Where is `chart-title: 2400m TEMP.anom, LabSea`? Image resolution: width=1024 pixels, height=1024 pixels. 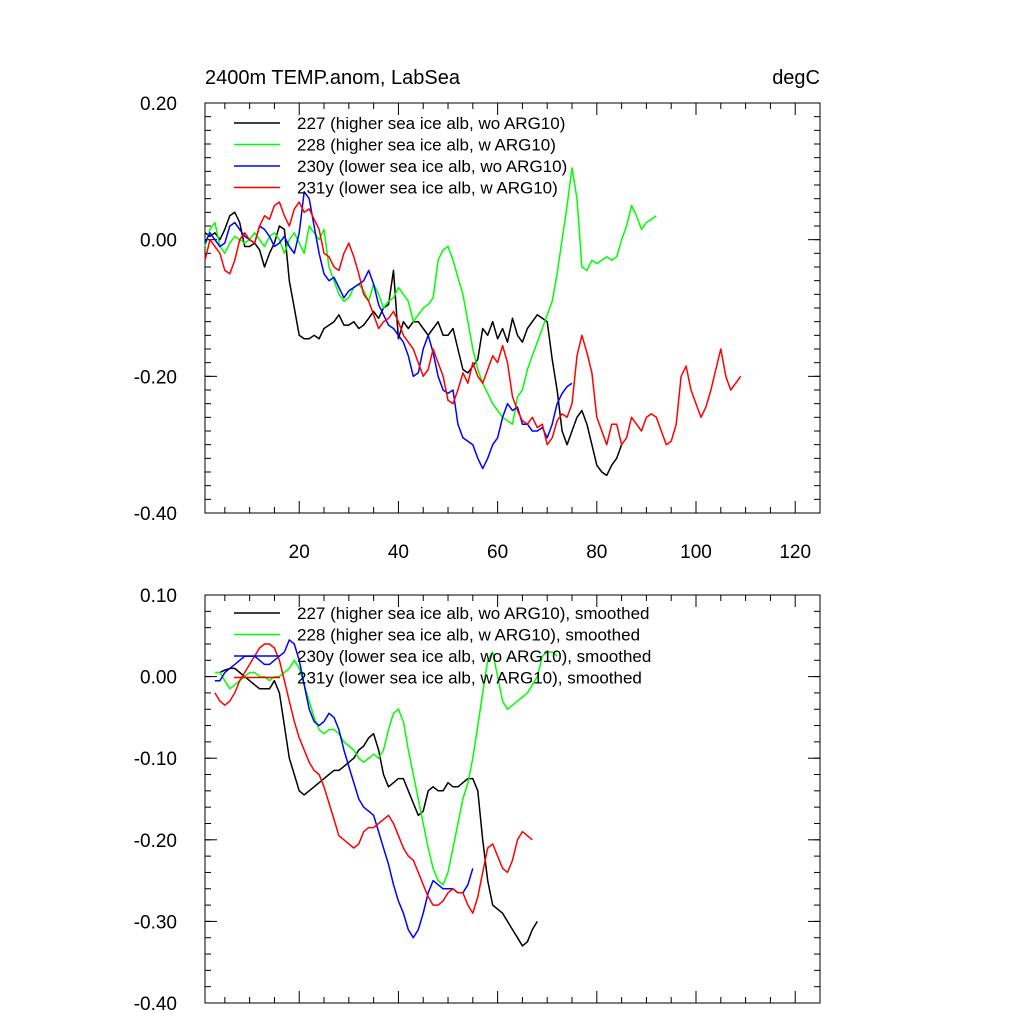
chart-title: 2400m TEMP.anom, LabSea is located at coordinates (333, 78).